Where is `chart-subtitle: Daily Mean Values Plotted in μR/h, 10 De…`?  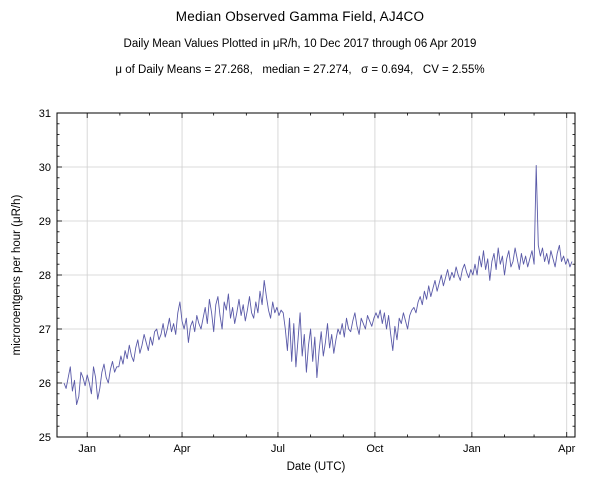
chart-subtitle: Daily Mean Values Plotted in μR/h, 10 De… is located at coordinates (300, 44).